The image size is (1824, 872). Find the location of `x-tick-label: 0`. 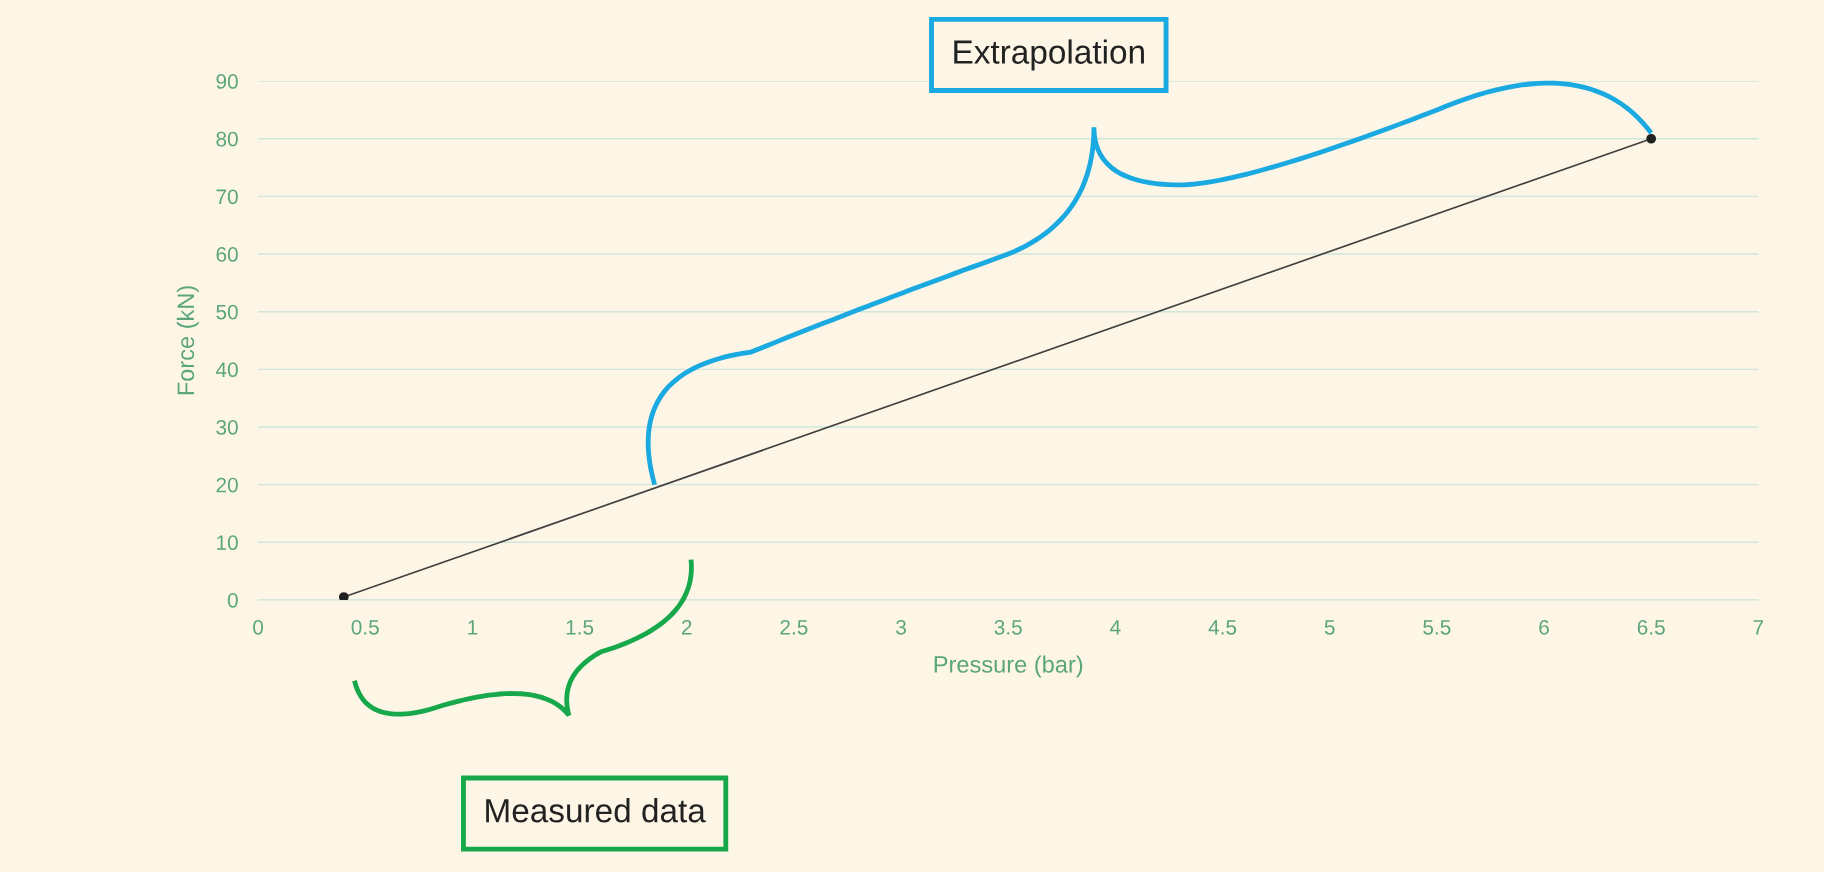

x-tick-label: 0 is located at coordinates (258, 627).